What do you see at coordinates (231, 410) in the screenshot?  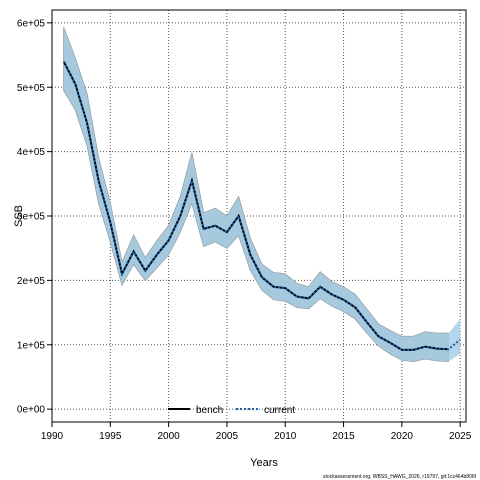 I see `legend: bench current` at bounding box center [231, 410].